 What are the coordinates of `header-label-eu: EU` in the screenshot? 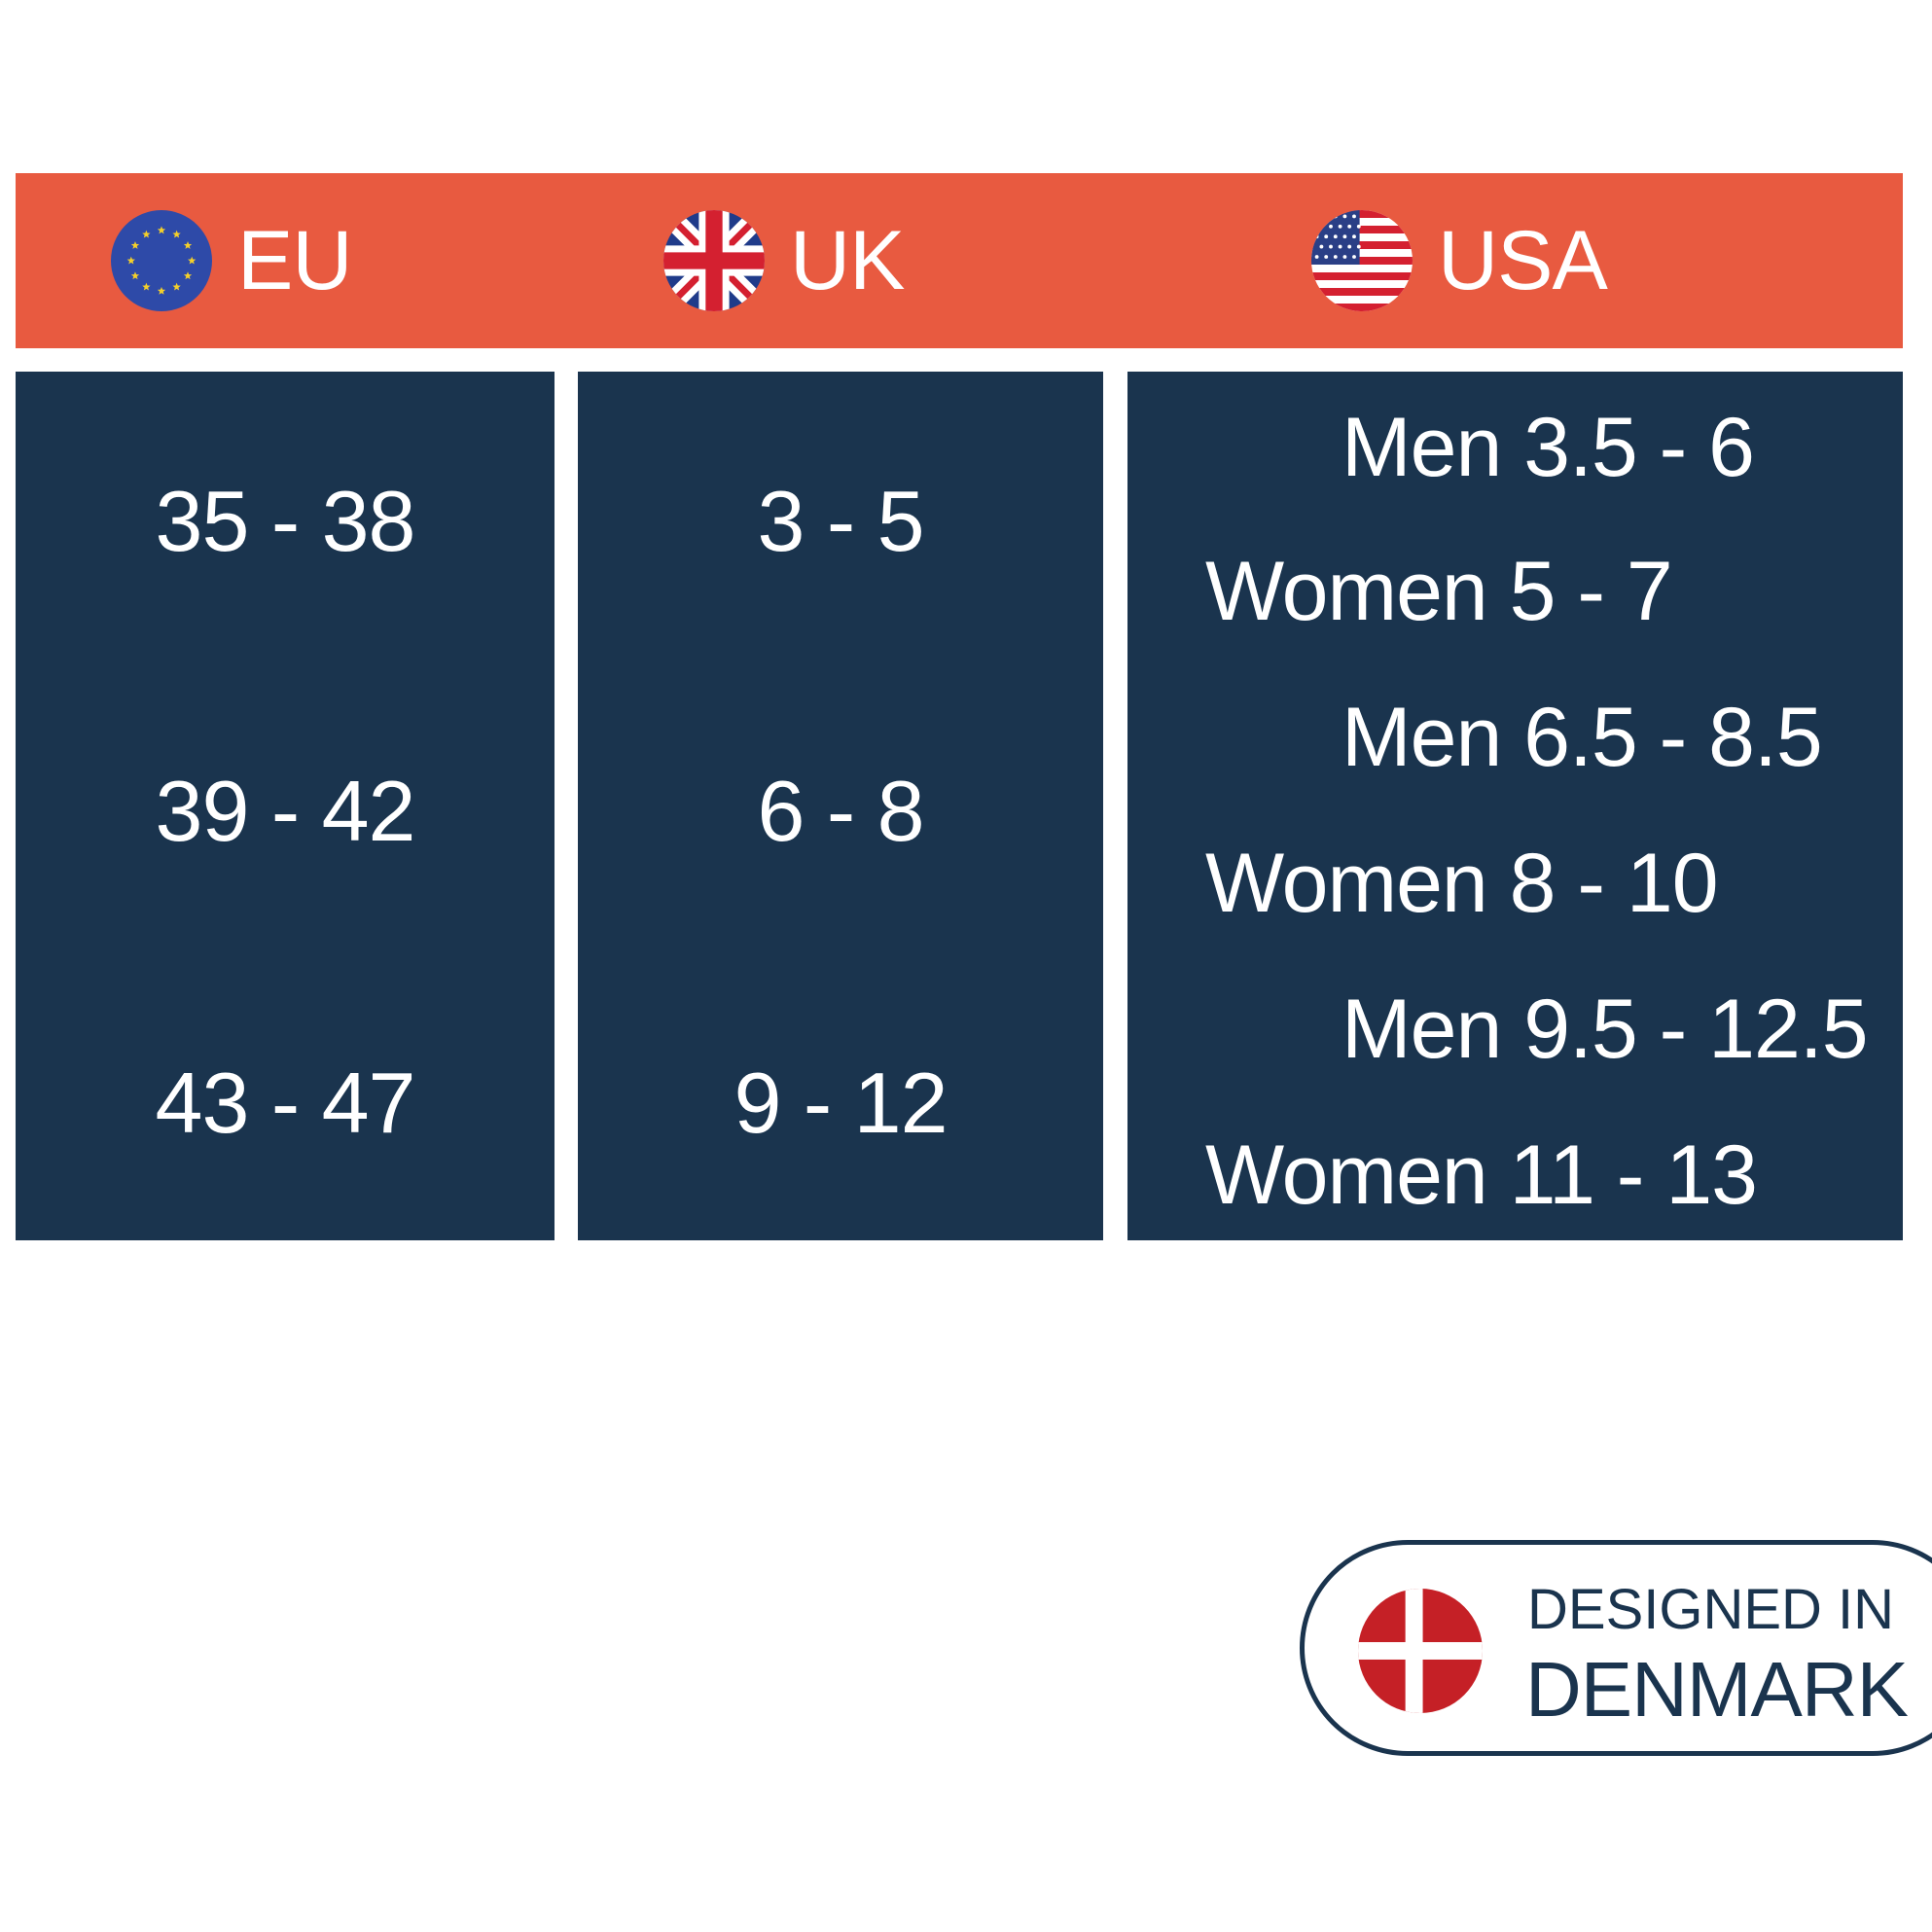 It's located at (294, 260).